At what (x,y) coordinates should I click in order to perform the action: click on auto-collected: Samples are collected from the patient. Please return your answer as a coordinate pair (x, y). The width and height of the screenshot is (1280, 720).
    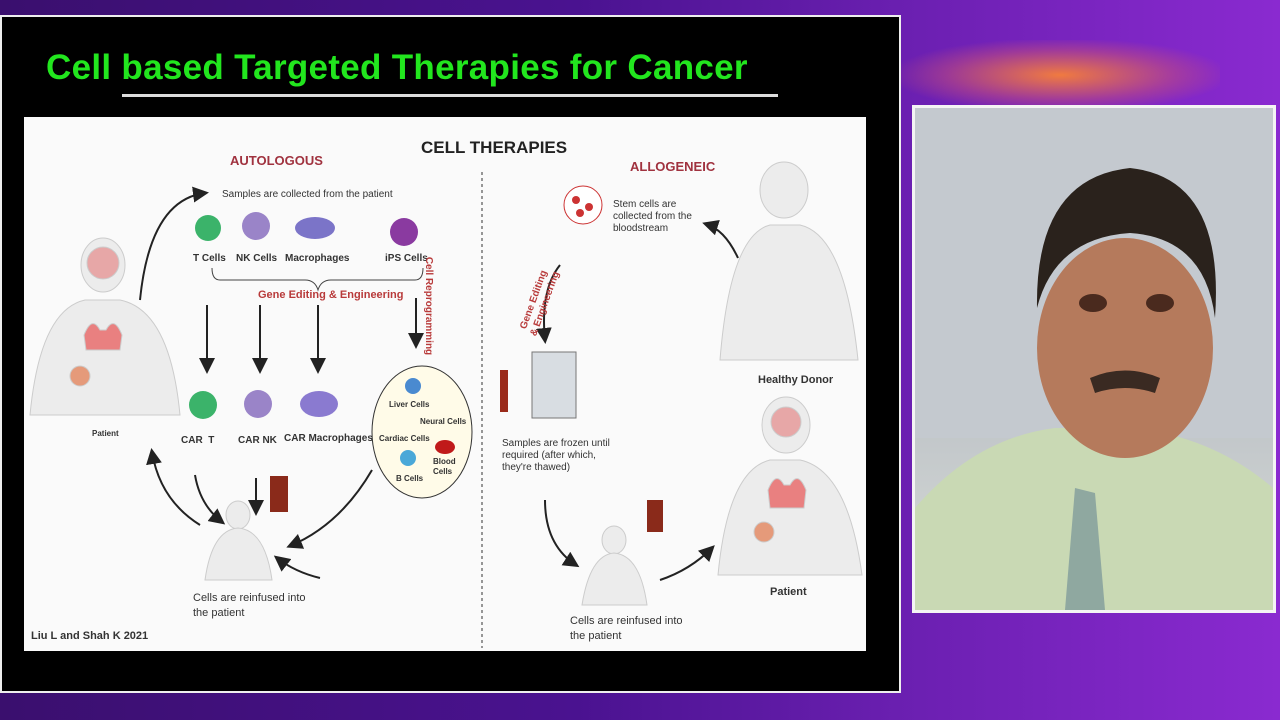
    Looking at the image, I should click on (307, 194).